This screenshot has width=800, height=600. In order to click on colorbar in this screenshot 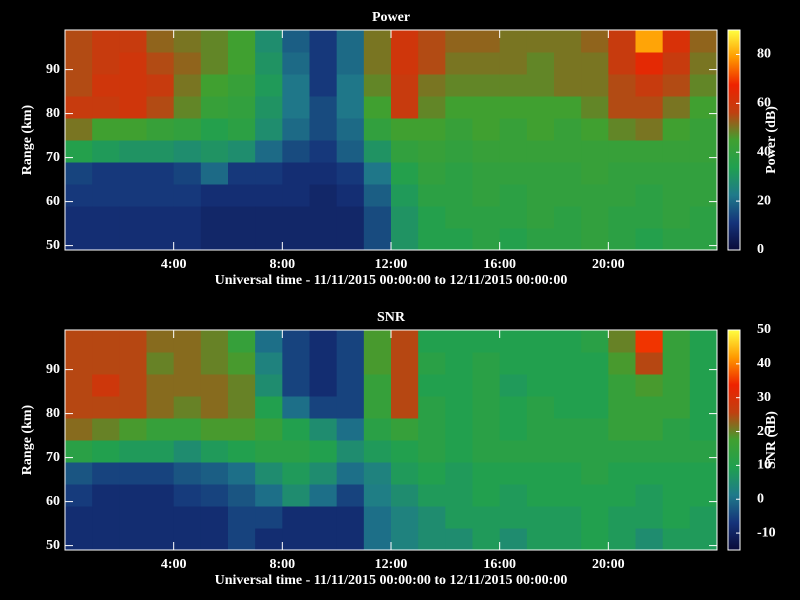, I will do `click(734, 440)`.